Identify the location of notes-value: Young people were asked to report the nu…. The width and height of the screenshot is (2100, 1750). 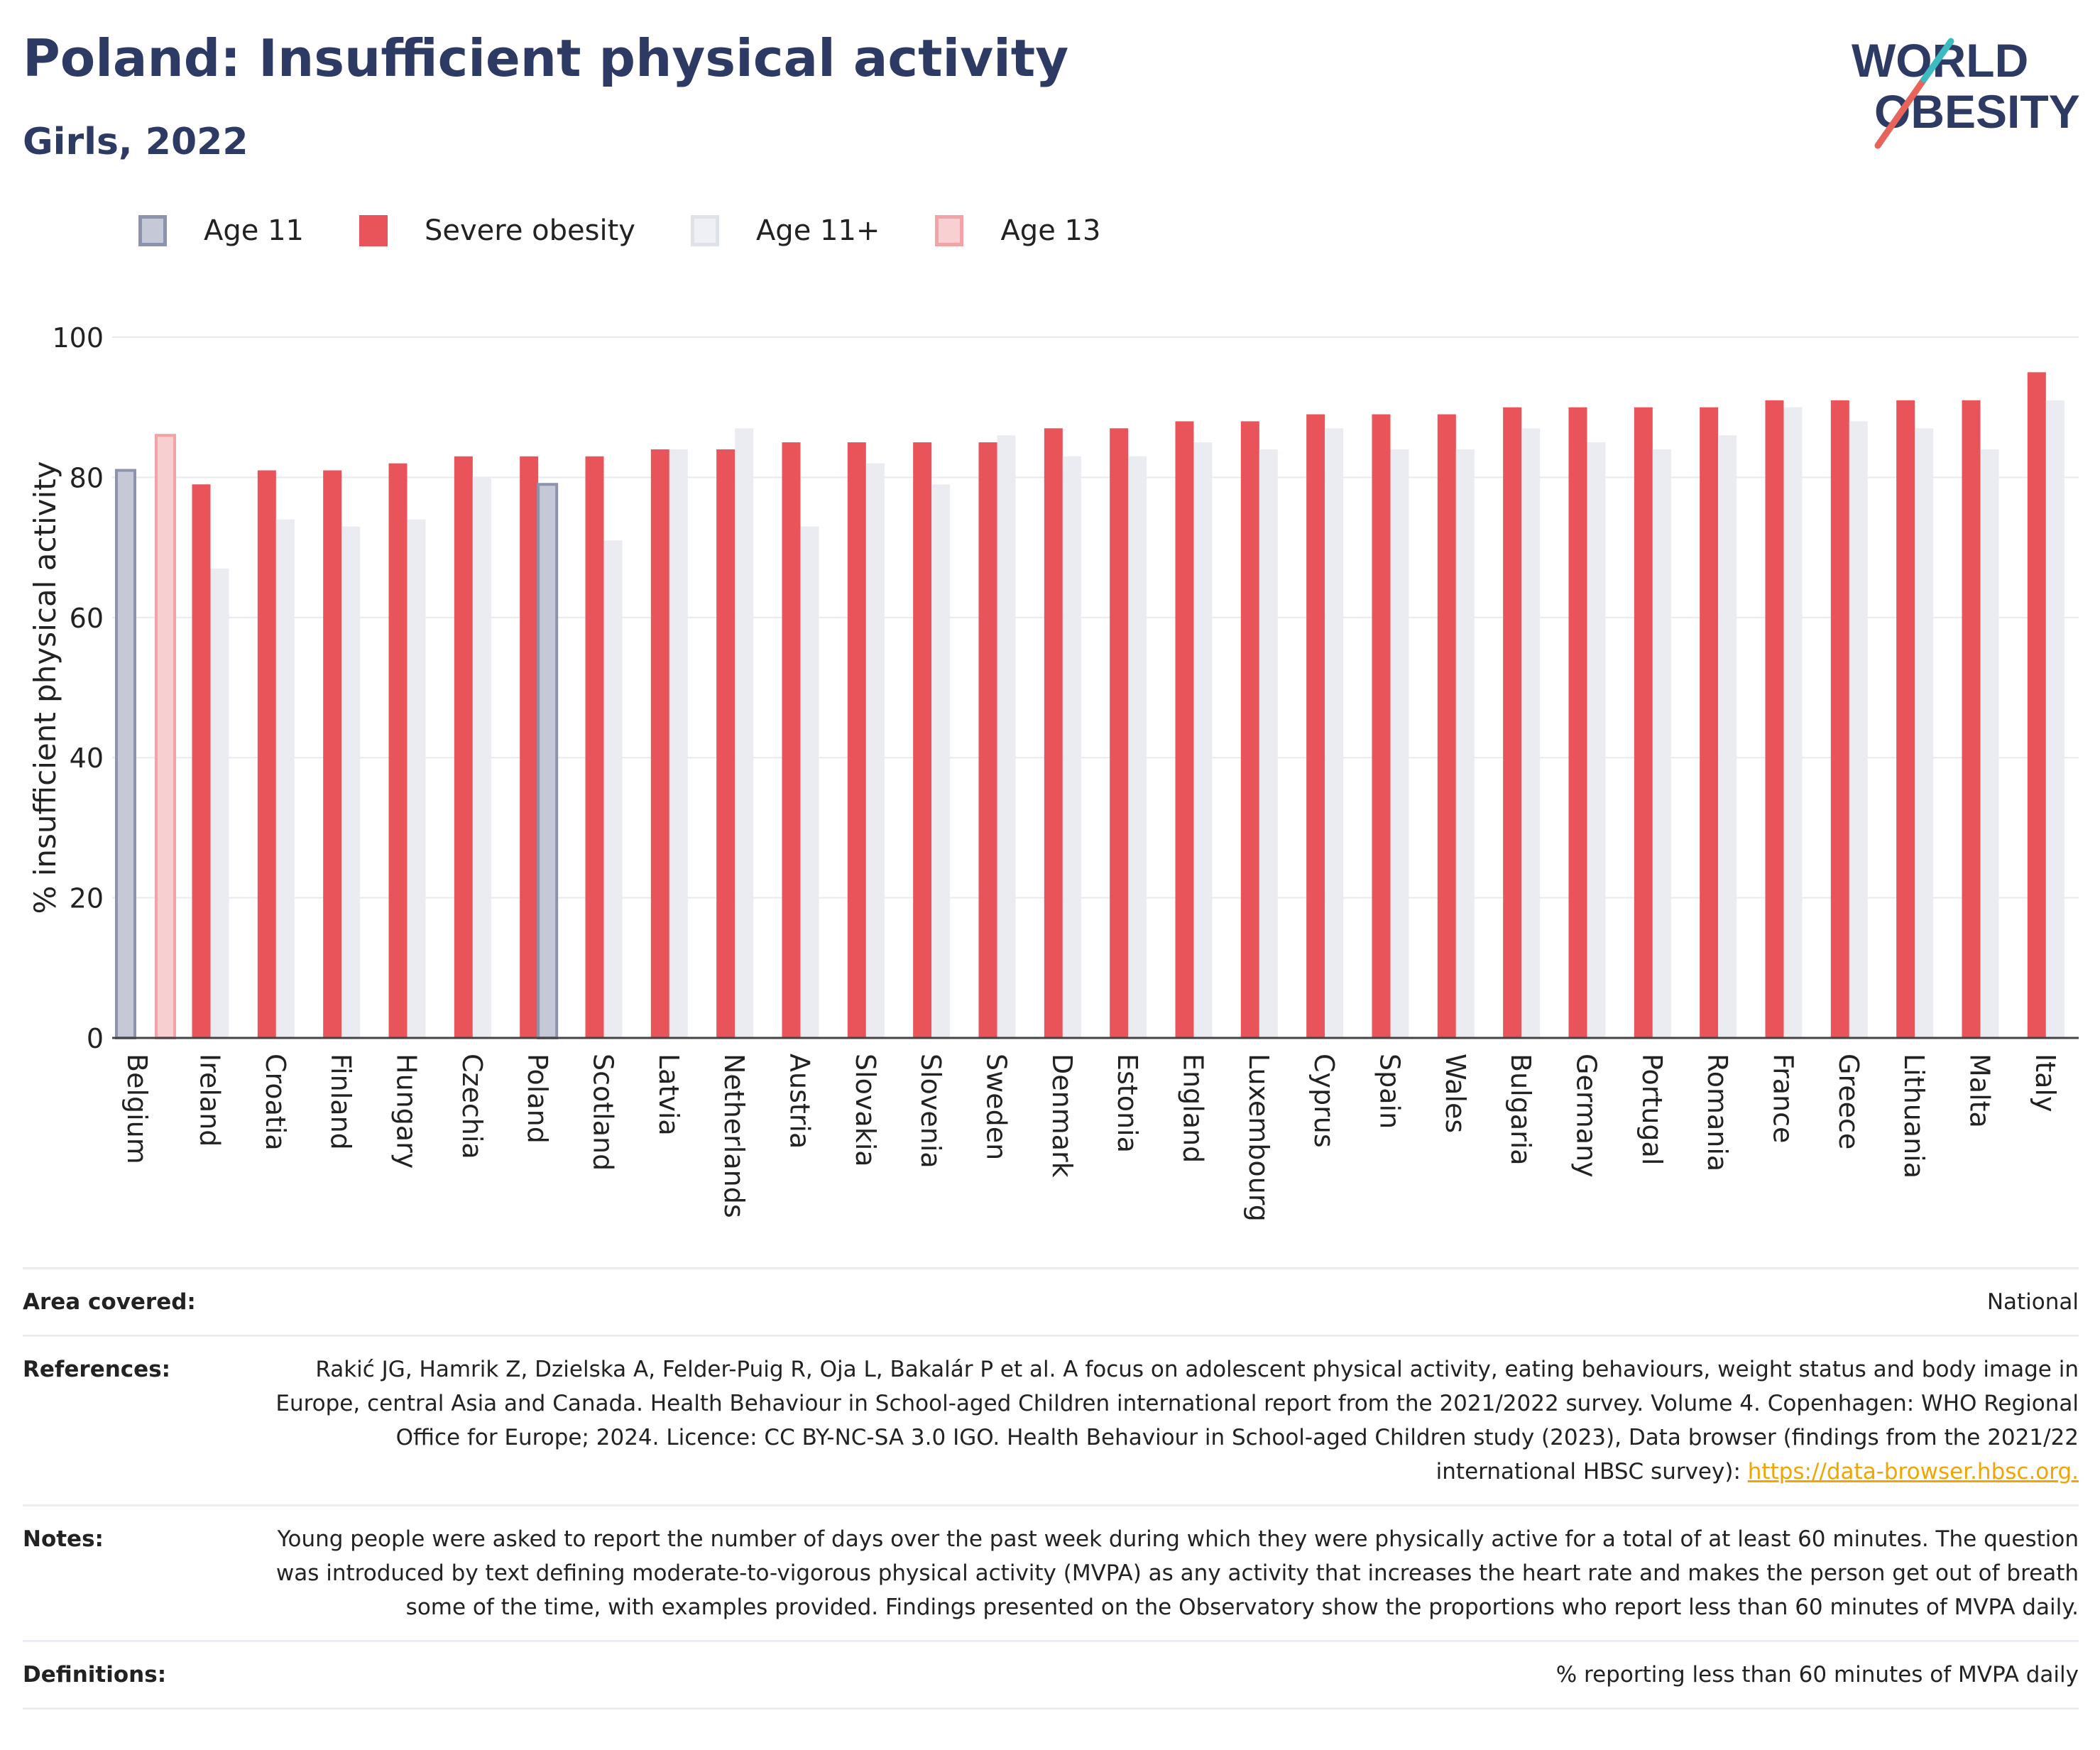
(1177, 1573).